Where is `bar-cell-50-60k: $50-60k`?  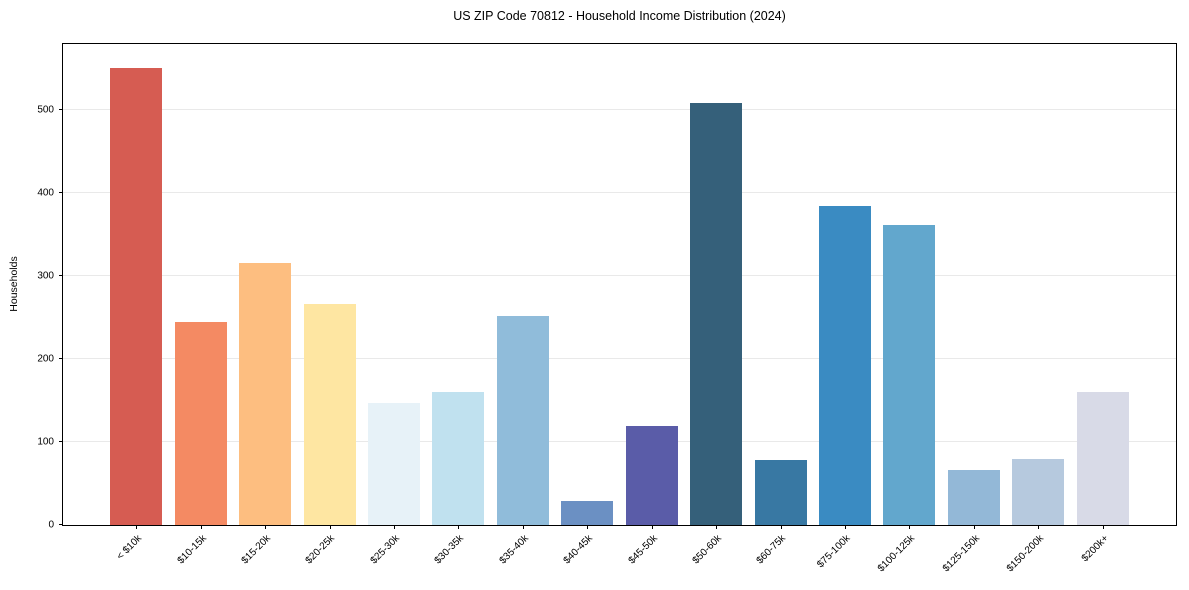 bar-cell-50-60k: $50-60k is located at coordinates (716, 305).